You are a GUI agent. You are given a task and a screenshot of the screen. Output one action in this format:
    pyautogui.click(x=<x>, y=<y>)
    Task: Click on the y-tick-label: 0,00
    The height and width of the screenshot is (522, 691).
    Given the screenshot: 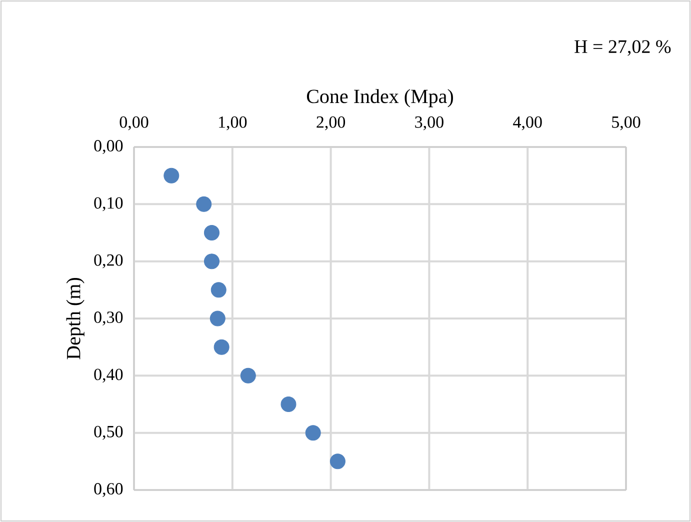 What is the action you would take?
    pyautogui.click(x=108, y=147)
    